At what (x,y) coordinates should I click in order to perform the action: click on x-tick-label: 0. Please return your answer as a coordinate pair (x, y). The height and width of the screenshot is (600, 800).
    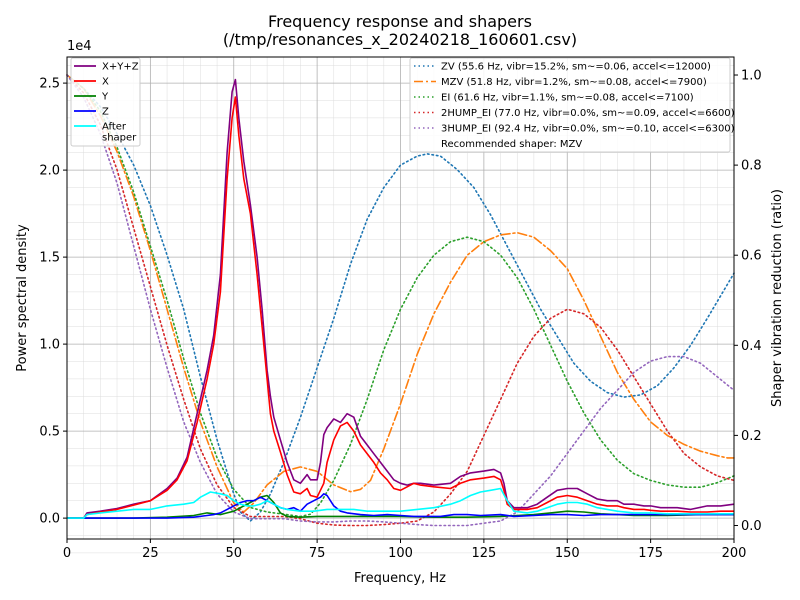
    Looking at the image, I should click on (67, 553).